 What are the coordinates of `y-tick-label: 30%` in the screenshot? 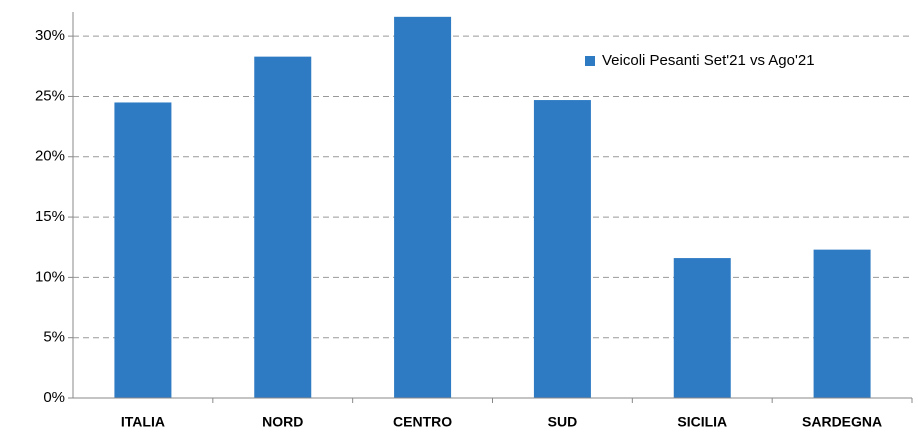 It's located at (50, 35).